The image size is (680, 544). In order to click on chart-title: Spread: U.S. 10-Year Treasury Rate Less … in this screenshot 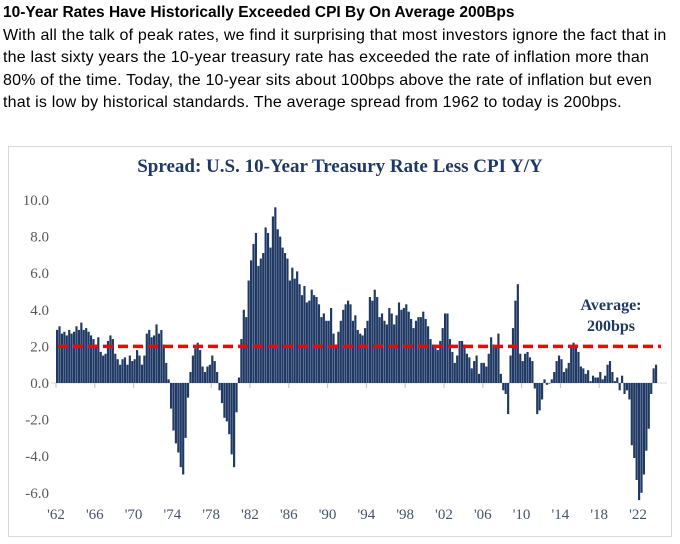, I will do `click(340, 166)`.